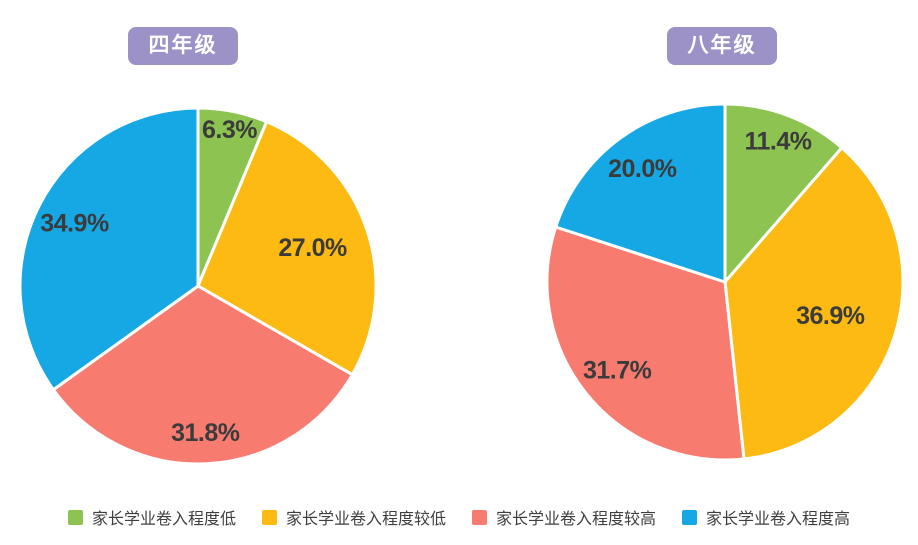 This screenshot has width=918, height=545. What do you see at coordinates (645, 343) in the screenshot?
I see `grade8-slice-slightly-high` at bounding box center [645, 343].